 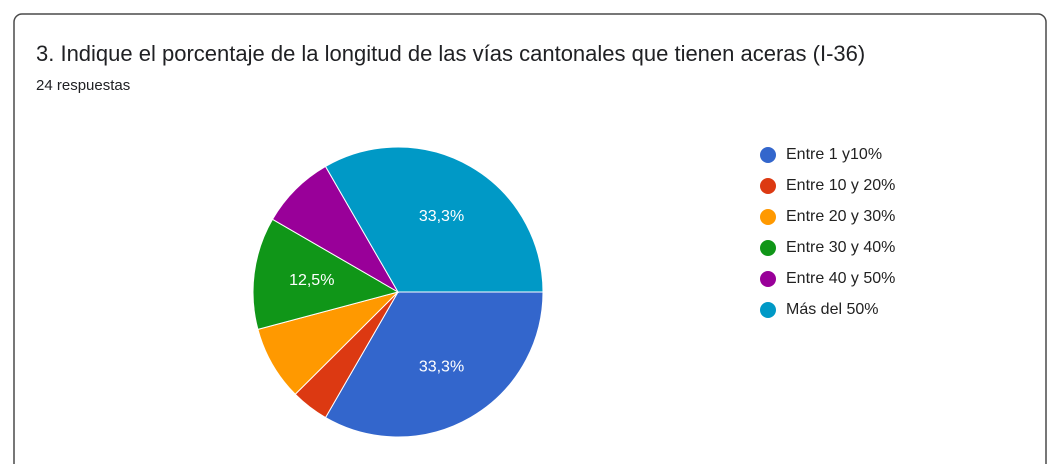 What do you see at coordinates (83, 85) in the screenshot?
I see `chart-subtitle: 24 respuestas` at bounding box center [83, 85].